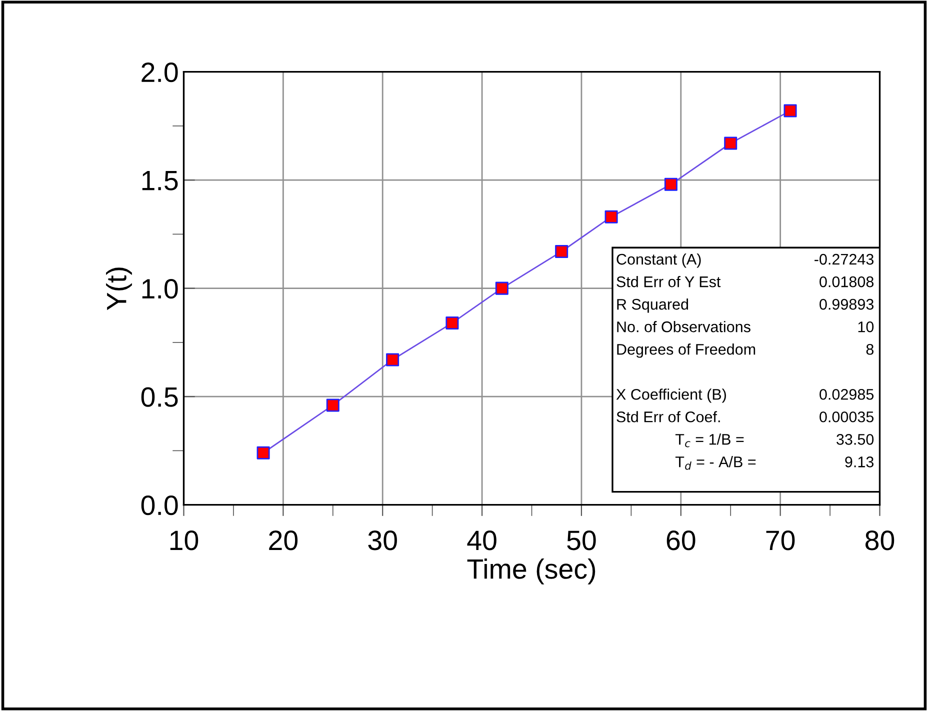 The width and height of the screenshot is (928, 711). I want to click on x-tick-label: 30, so click(382, 540).